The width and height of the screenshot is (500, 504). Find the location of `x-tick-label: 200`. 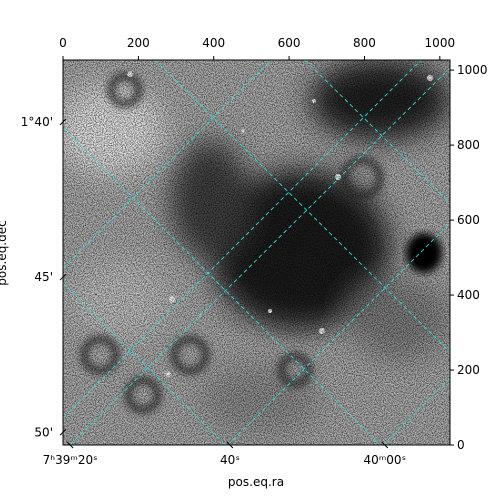

x-tick-label: 200 is located at coordinates (138, 43).